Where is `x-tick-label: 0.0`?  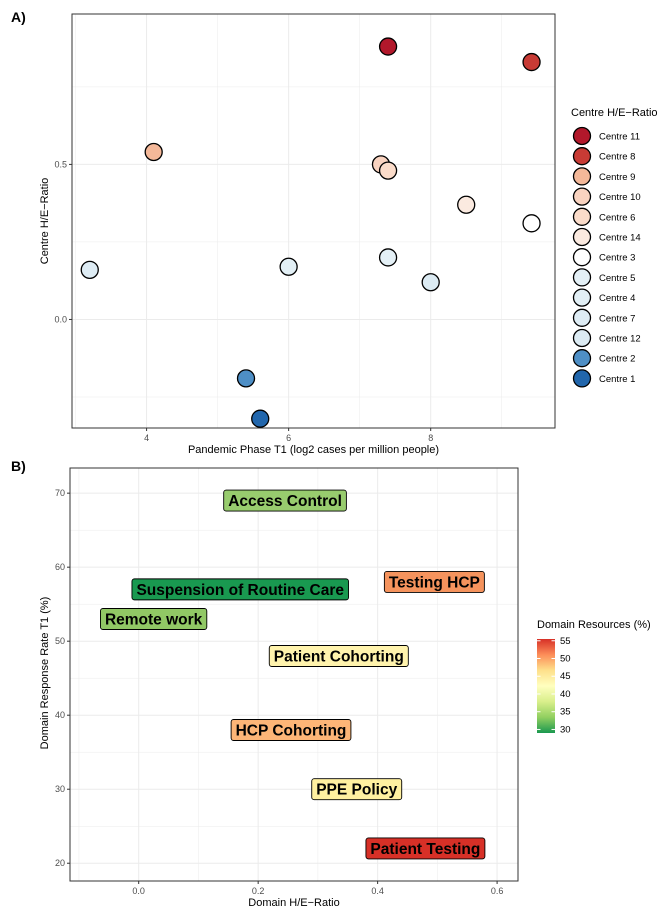
x-tick-label: 0.0 is located at coordinates (138, 891).